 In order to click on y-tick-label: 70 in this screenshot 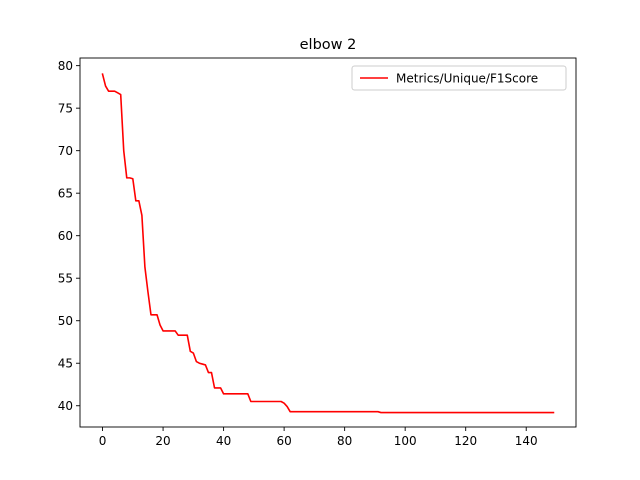, I will do `click(65, 151)`.